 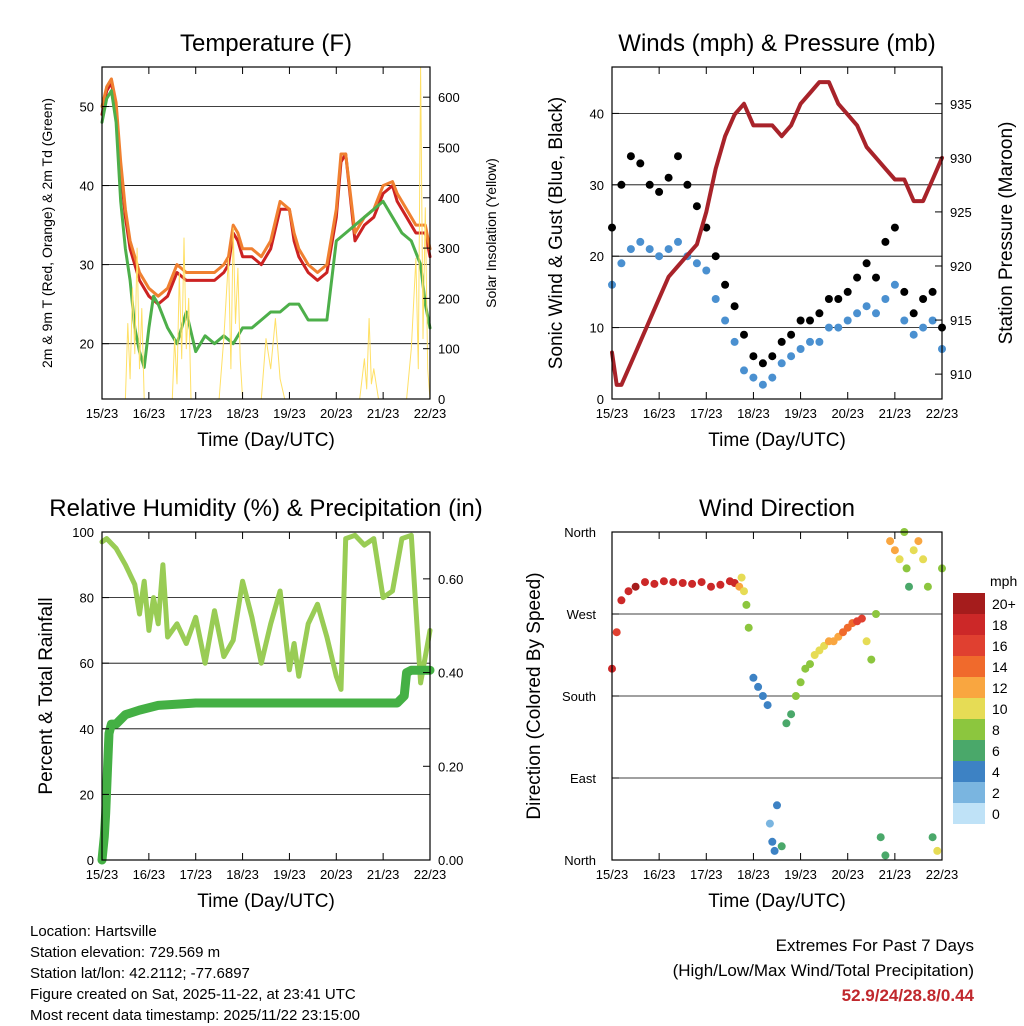 What do you see at coordinates (1003, 581) in the screenshot?
I see `legend-title: mph` at bounding box center [1003, 581].